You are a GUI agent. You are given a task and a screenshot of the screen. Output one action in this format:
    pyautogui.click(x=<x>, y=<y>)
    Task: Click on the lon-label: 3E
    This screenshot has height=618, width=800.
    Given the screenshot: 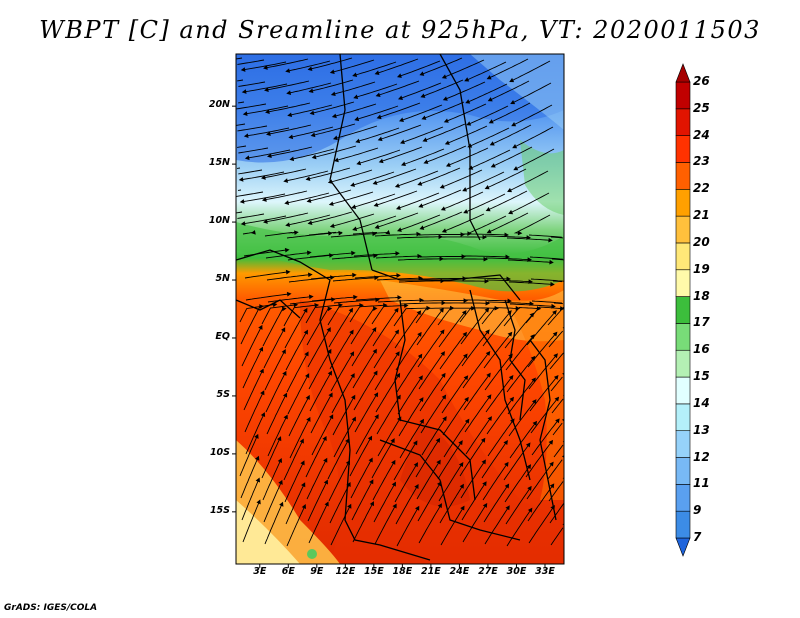 What is the action you would take?
    pyautogui.click(x=260, y=571)
    